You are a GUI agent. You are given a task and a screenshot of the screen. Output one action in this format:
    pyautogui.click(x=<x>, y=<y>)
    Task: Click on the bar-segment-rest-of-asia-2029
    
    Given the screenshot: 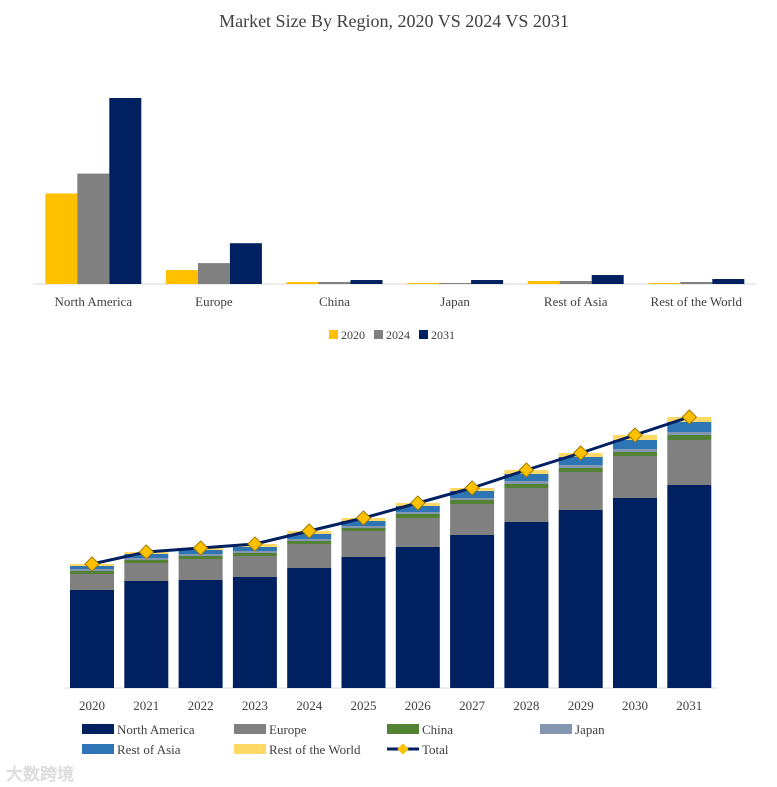 What is the action you would take?
    pyautogui.click(x=580, y=461)
    